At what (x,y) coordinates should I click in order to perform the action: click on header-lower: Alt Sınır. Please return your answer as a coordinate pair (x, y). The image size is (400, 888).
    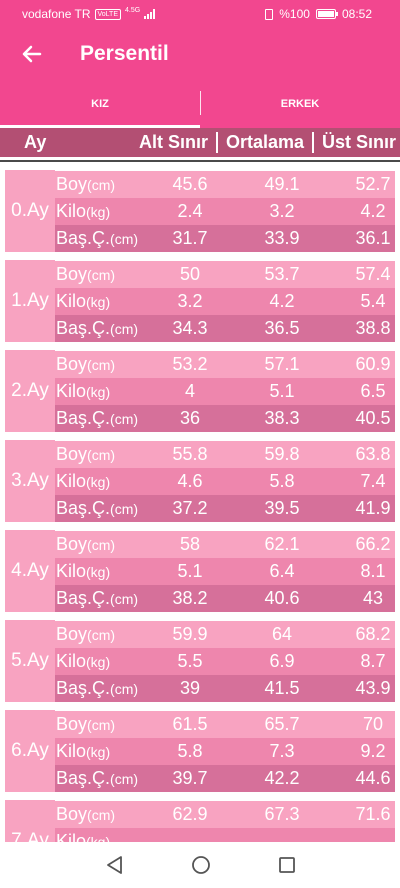
    Looking at the image, I should click on (173, 142).